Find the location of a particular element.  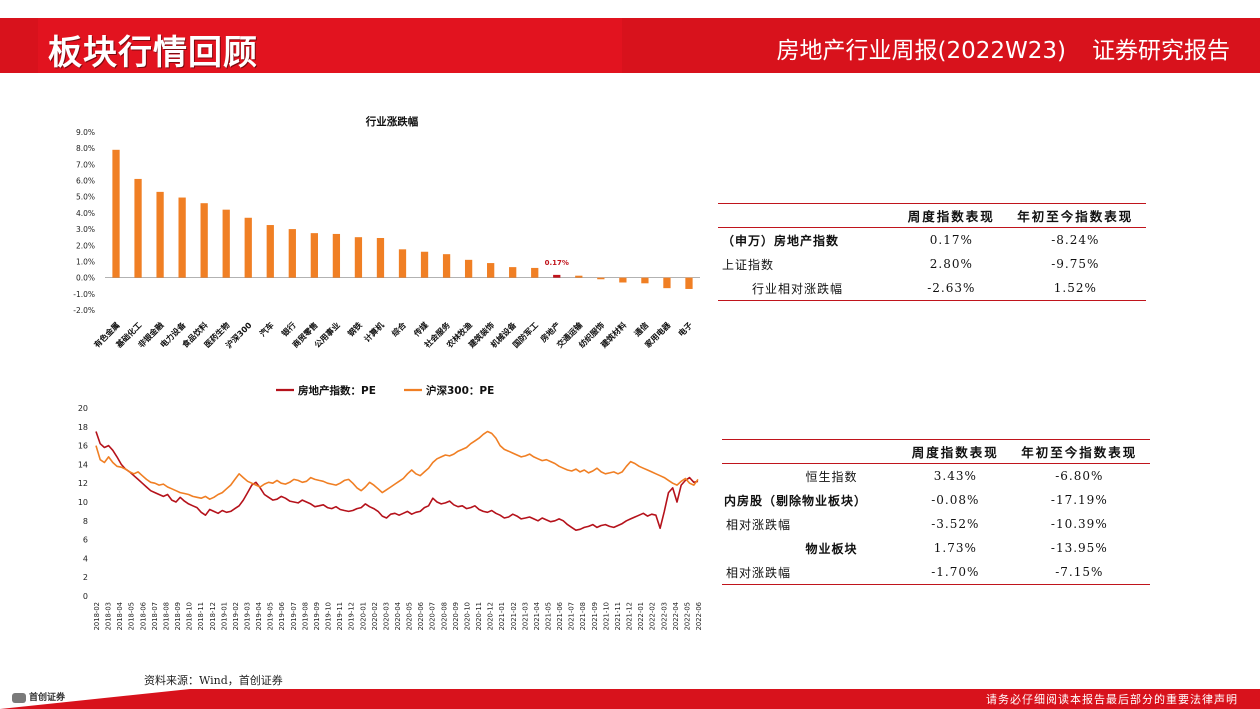

report-type: 证券研究报告 is located at coordinates (1161, 51).